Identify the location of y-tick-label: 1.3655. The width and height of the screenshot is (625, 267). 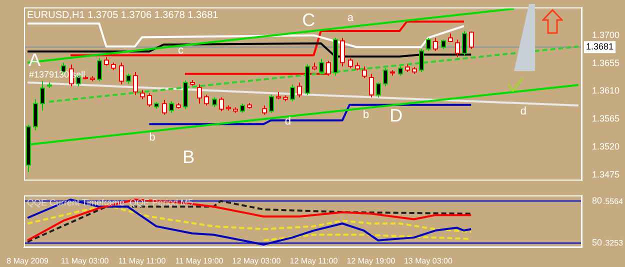
(606, 63).